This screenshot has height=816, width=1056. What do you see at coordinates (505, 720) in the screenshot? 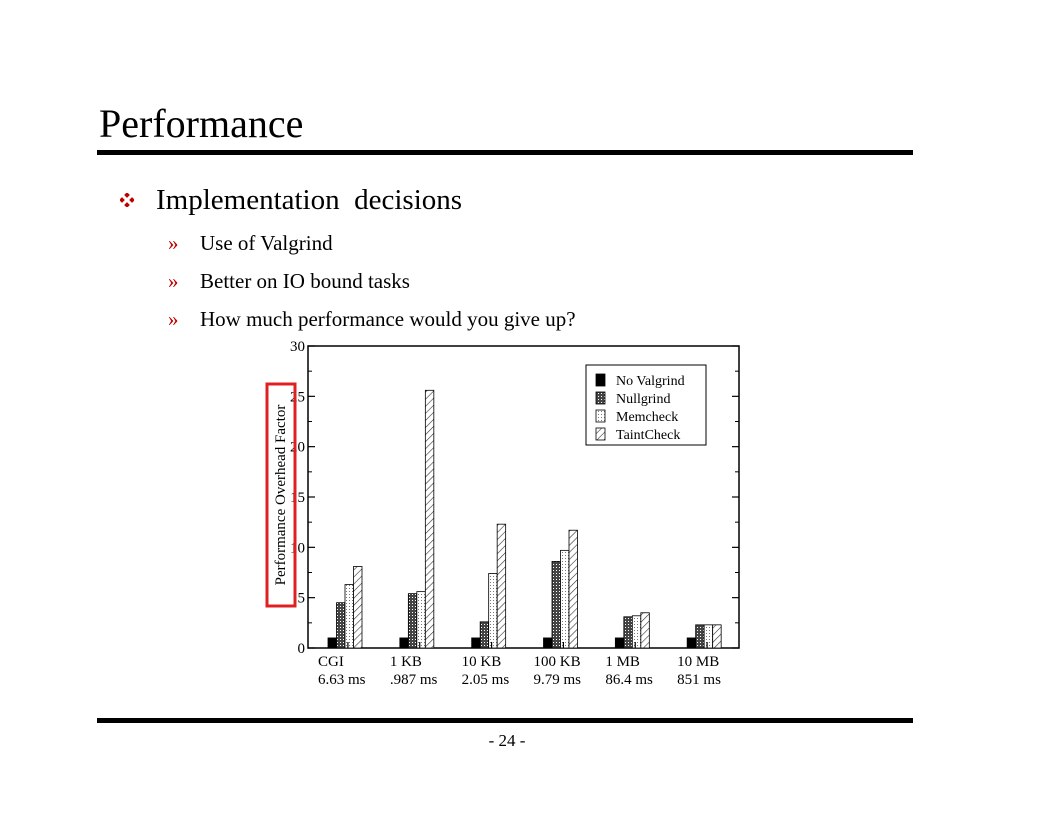
I see `footer-rule` at bounding box center [505, 720].